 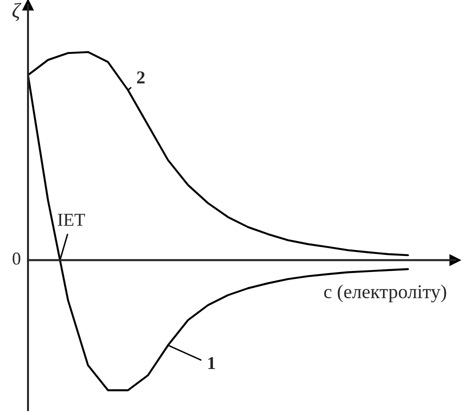 I want to click on y-axis-title: ζ, so click(x=17, y=12).